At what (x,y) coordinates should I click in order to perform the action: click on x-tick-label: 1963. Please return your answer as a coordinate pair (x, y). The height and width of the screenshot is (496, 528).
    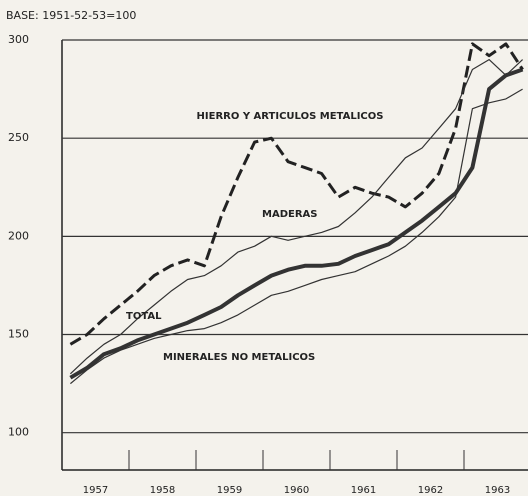
    Looking at the image, I should click on (497, 490).